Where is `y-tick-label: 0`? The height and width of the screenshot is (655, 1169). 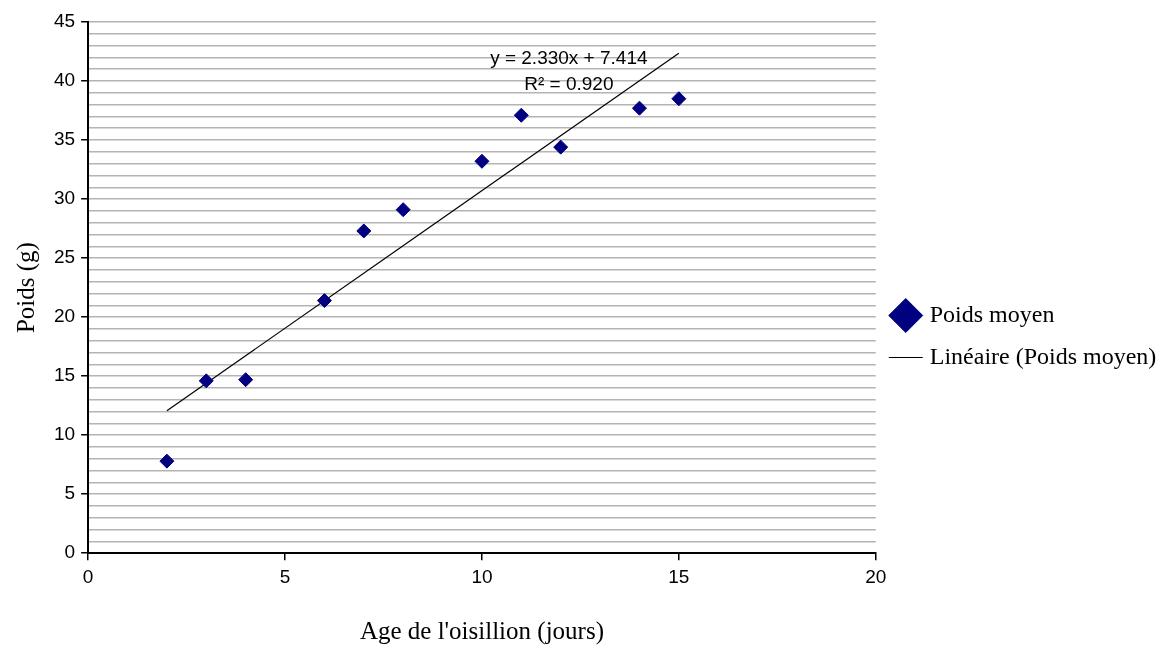
y-tick-label: 0 is located at coordinates (70, 552).